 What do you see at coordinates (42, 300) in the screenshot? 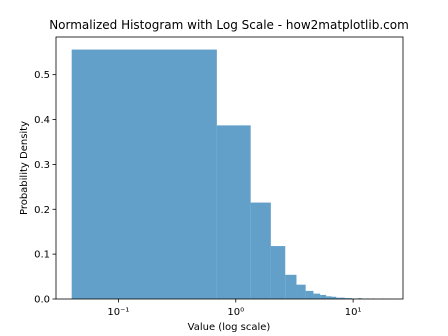
I see `y-tick-label: 0.0` at bounding box center [42, 300].